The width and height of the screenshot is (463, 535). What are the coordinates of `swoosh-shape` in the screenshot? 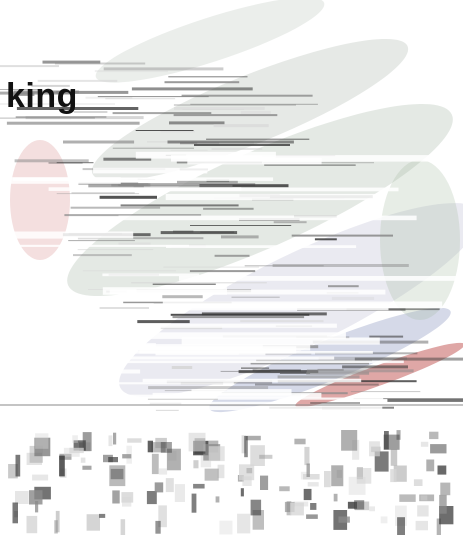 It's located at (420, 240).